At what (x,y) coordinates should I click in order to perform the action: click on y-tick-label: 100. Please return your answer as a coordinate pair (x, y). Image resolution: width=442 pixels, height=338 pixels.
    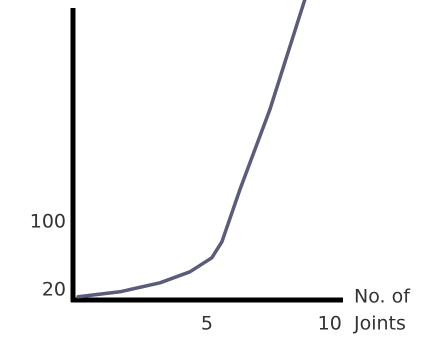
    Looking at the image, I should click on (48, 221).